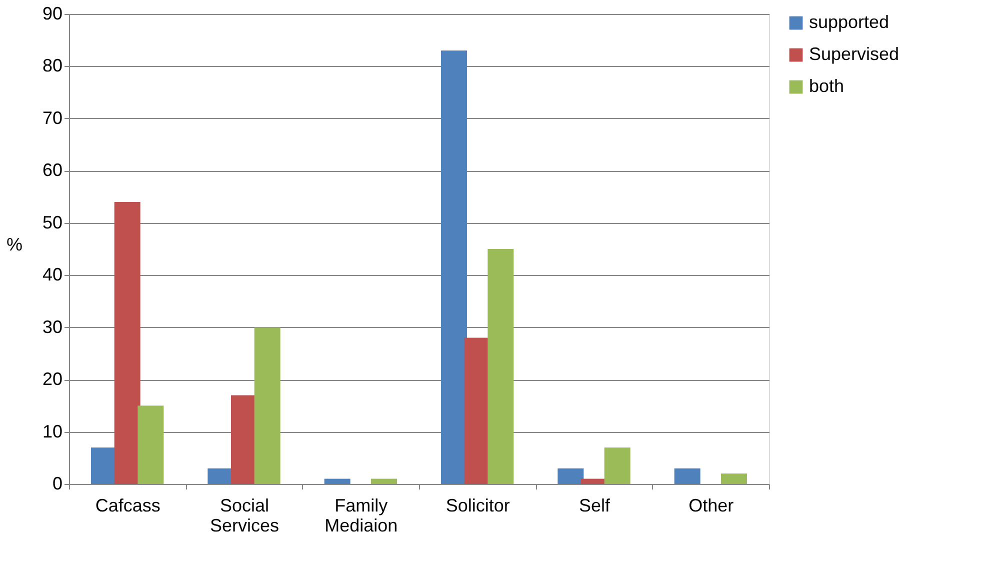 This screenshot has width=992, height=579. Describe the element at coordinates (478, 506) in the screenshot. I see `x-tick-label: Solicitor` at that location.